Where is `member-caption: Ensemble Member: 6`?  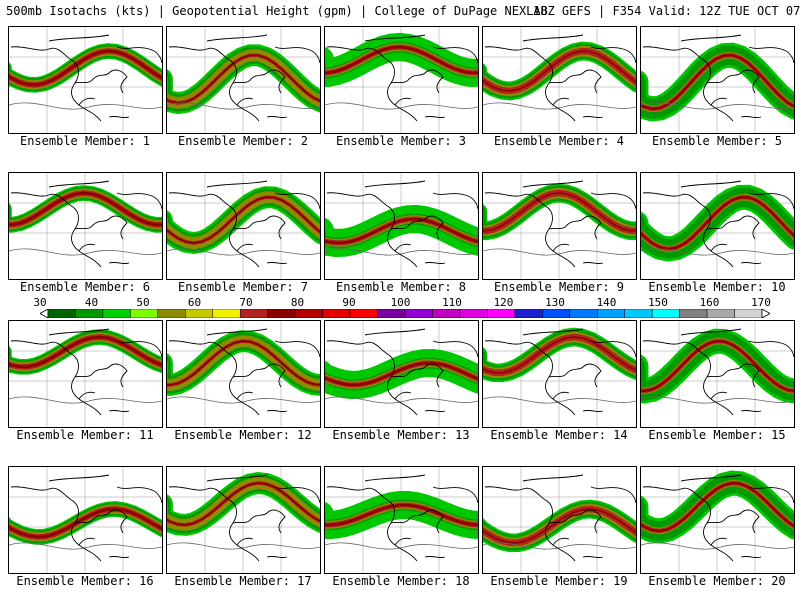
member-caption: Ensemble Member: 6 is located at coordinates (85, 287).